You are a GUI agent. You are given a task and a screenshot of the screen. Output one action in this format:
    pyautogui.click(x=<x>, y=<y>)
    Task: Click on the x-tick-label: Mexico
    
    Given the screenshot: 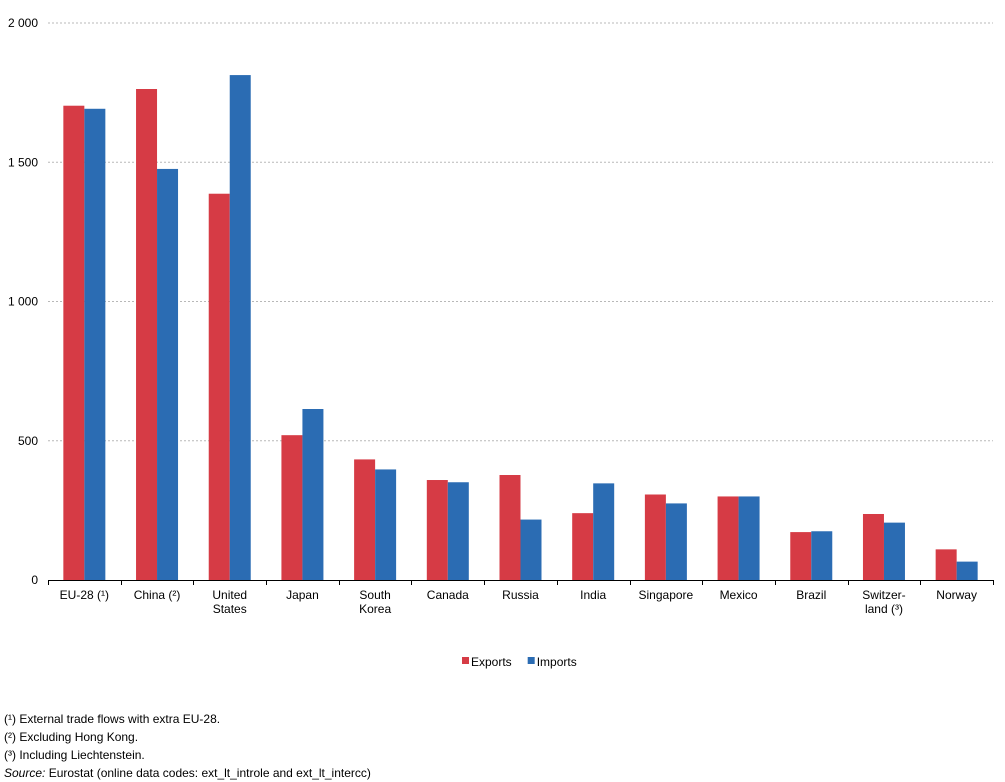 What is the action you would take?
    pyautogui.click(x=739, y=595)
    